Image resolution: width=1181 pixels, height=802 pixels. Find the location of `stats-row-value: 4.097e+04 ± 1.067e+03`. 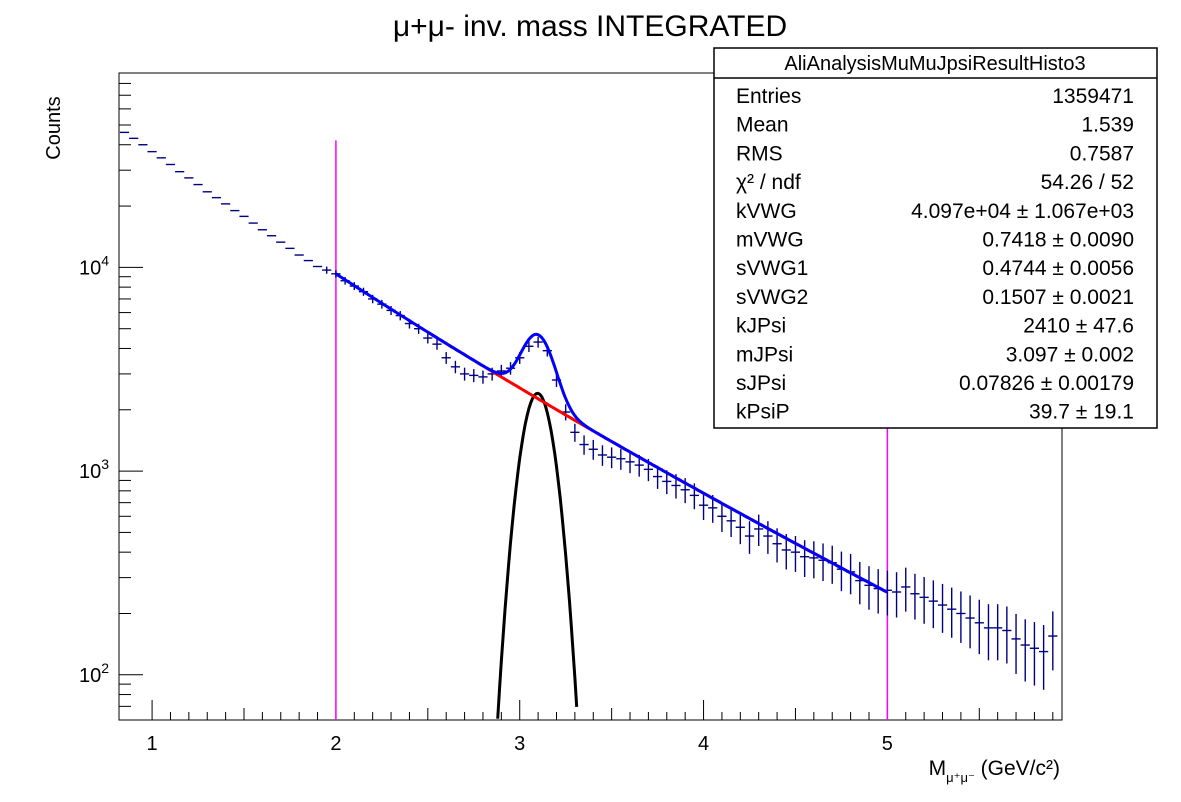

stats-row-value: 4.097e+04 ± 1.067e+03 is located at coordinates (1022, 211).